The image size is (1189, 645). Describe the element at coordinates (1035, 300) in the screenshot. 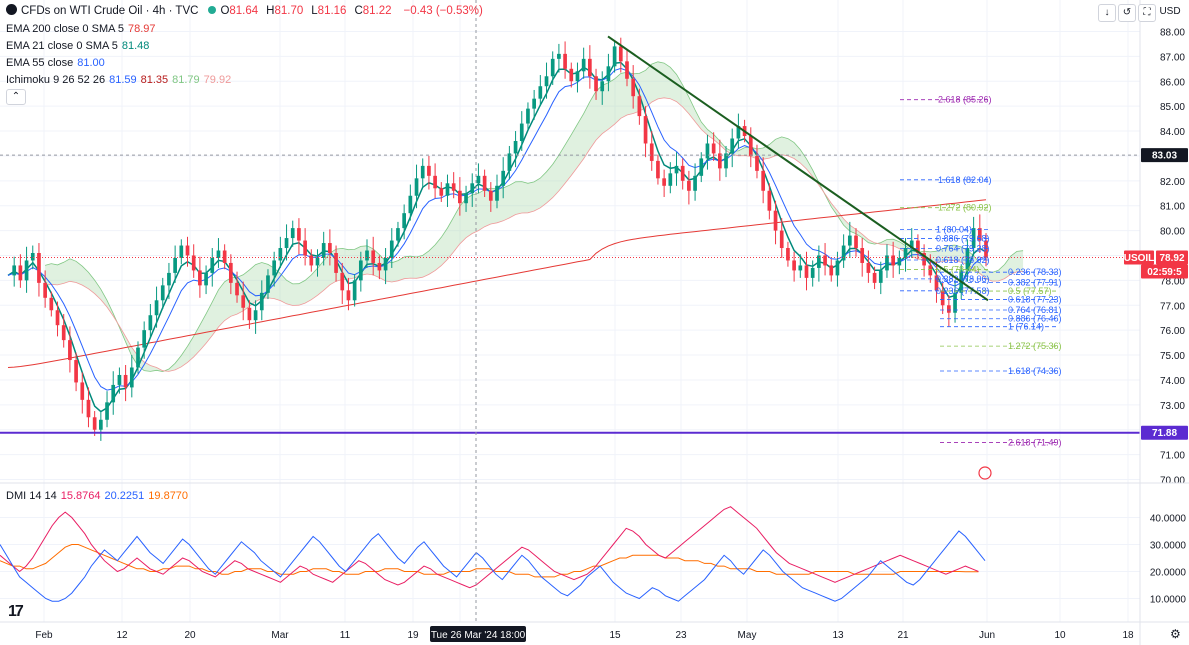

I see `fib-label: 0.618 (77.23)` at that location.